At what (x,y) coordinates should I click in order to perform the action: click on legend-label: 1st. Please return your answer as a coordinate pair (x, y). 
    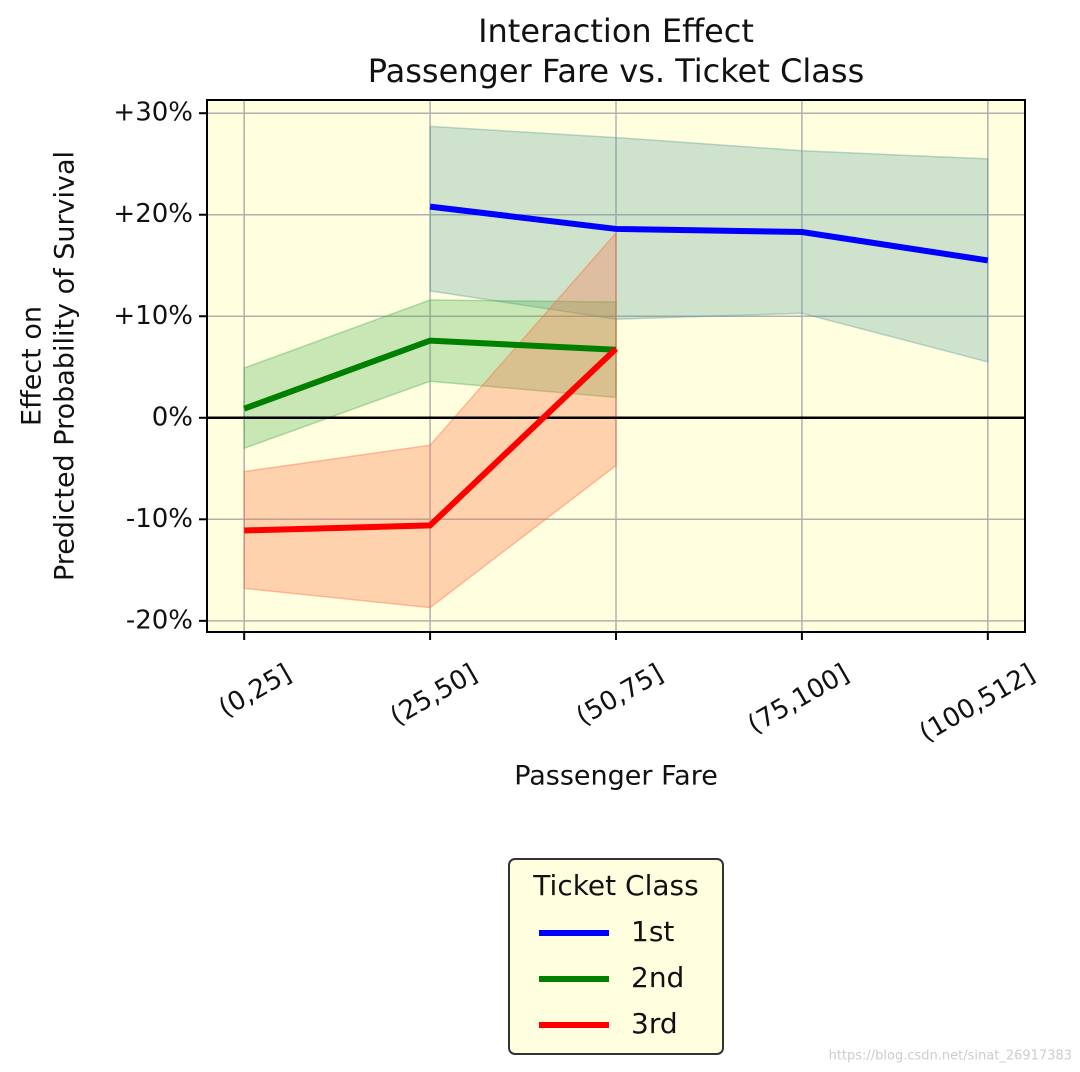
    Looking at the image, I should click on (652, 931).